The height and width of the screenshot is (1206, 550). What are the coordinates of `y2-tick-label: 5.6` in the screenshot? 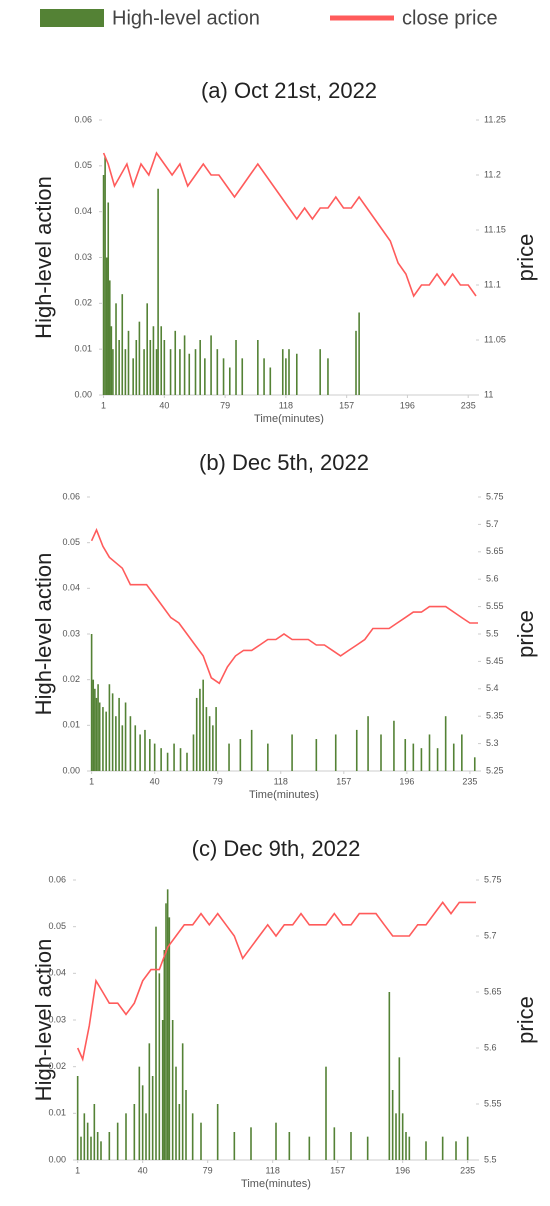 It's located at (490, 1047).